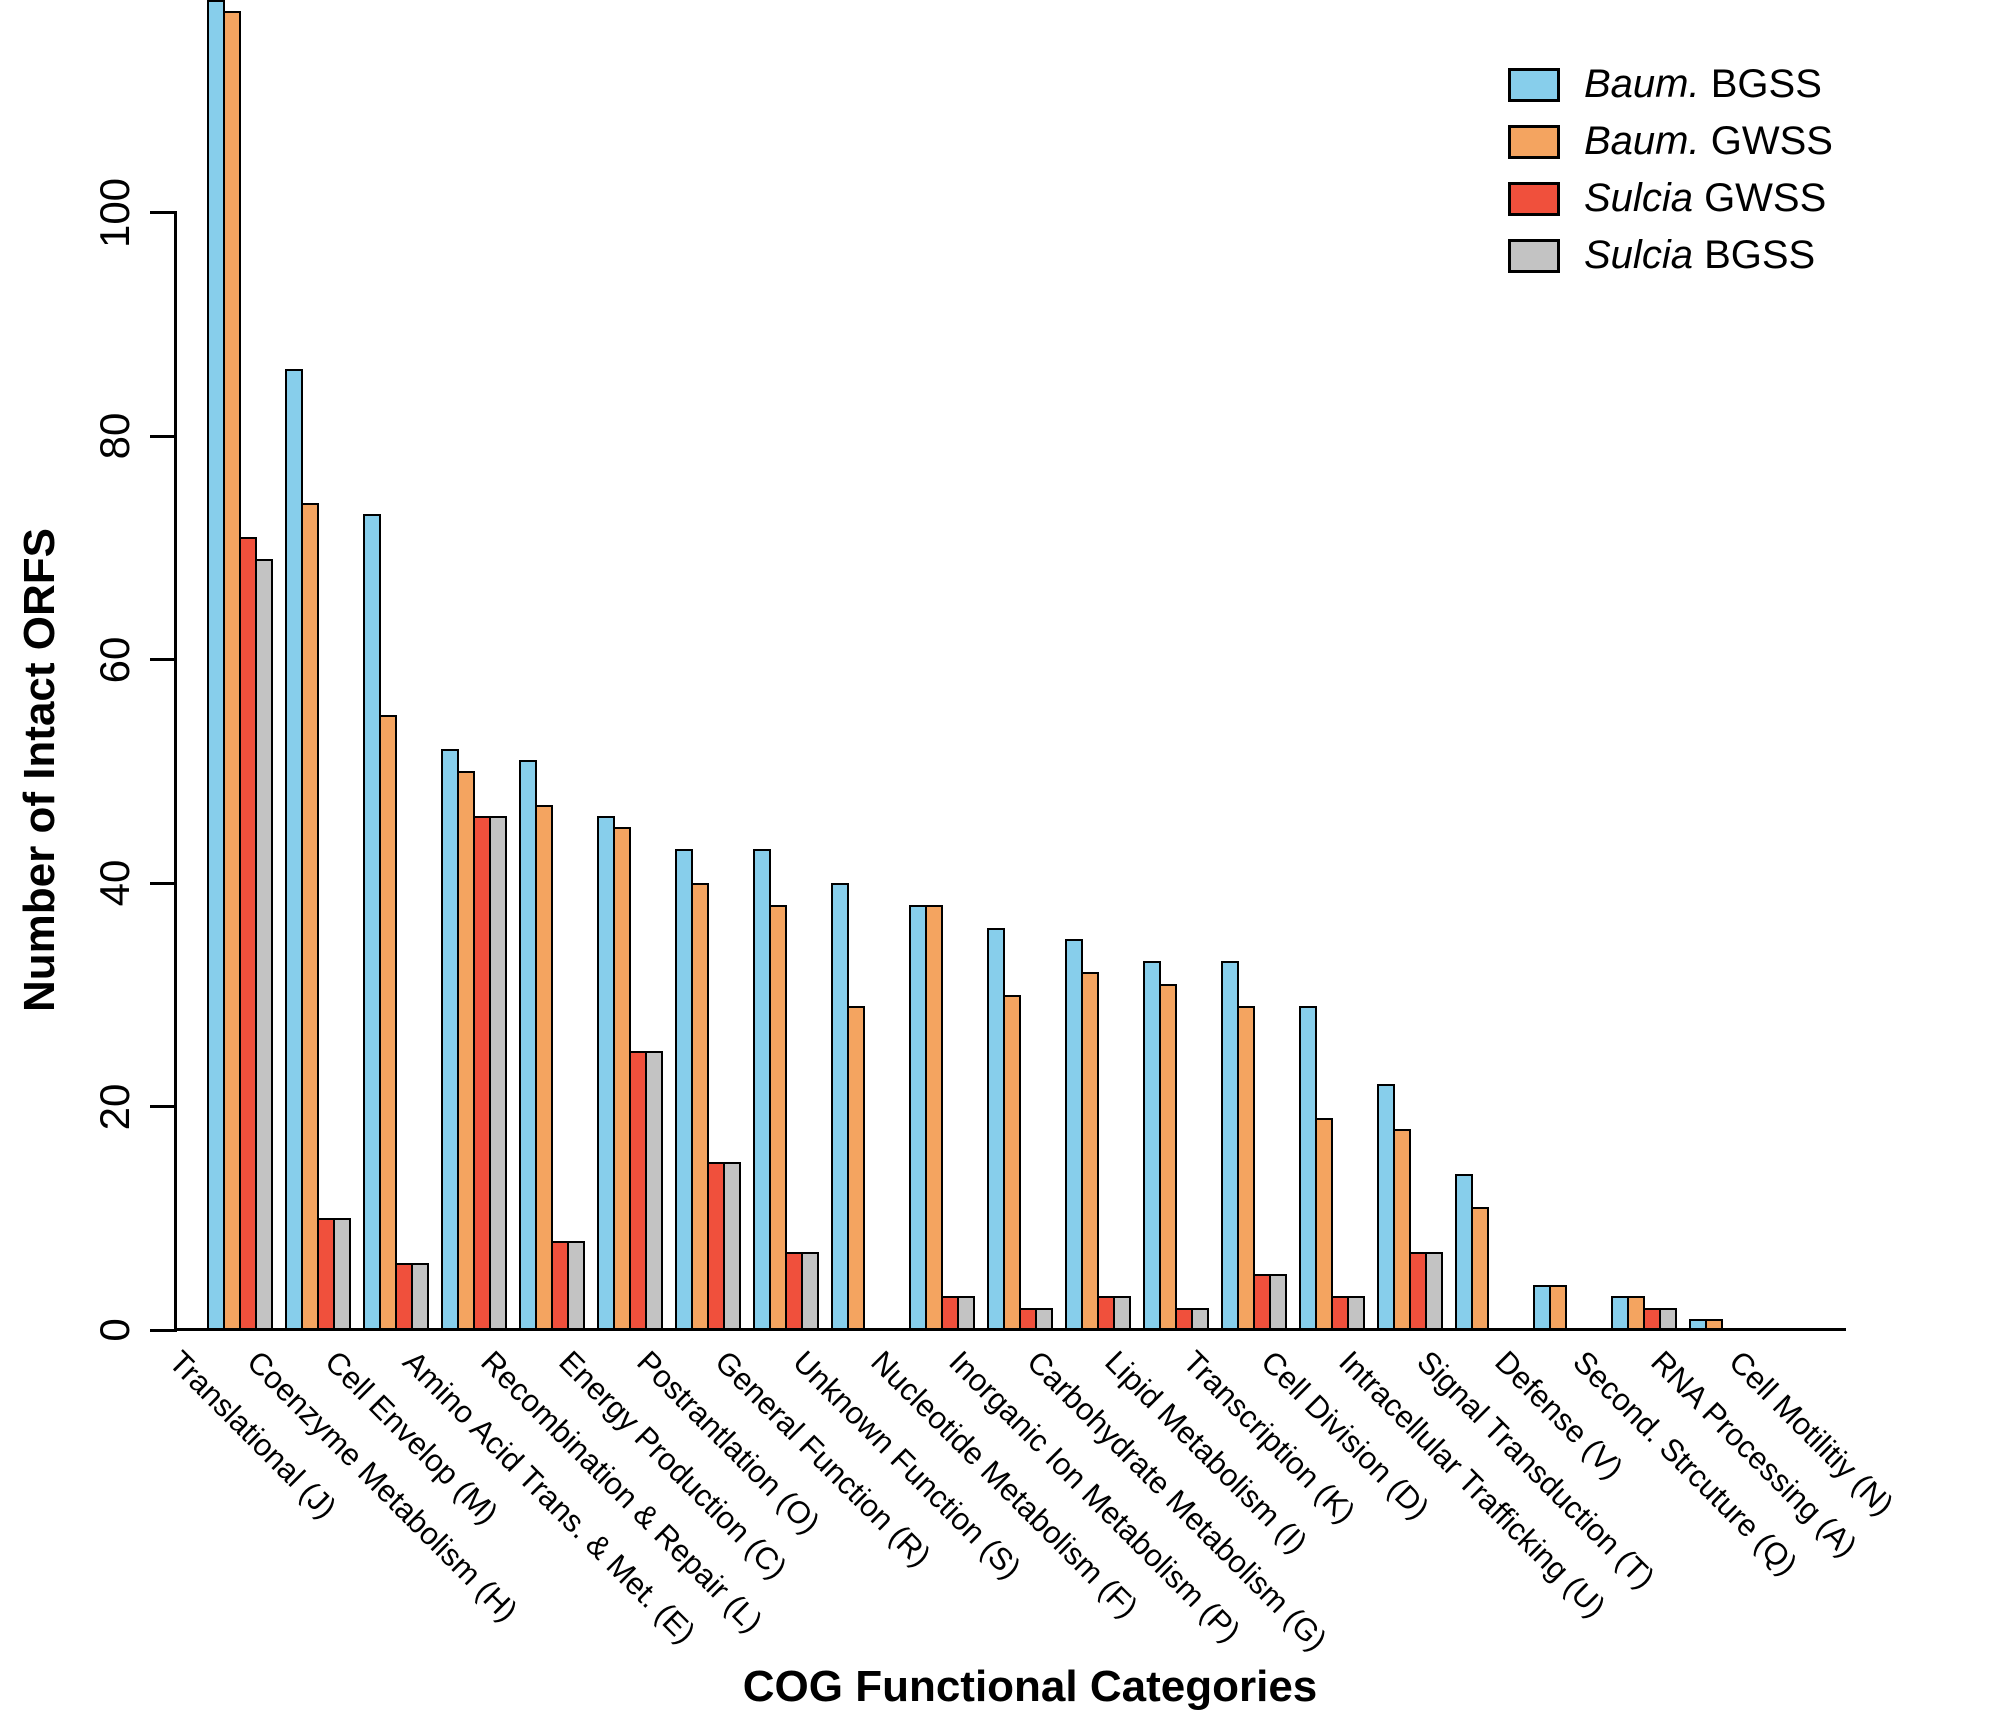 Image resolution: width=2000 pixels, height=1736 pixels. Describe the element at coordinates (114, 1330) in the screenshot. I see `y-tick-label: 0` at that location.